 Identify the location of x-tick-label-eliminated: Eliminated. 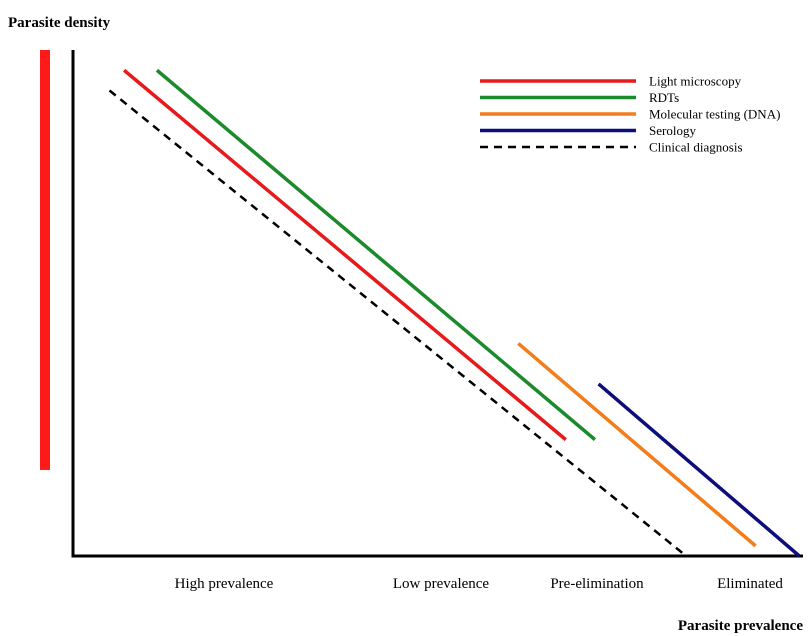
(750, 584).